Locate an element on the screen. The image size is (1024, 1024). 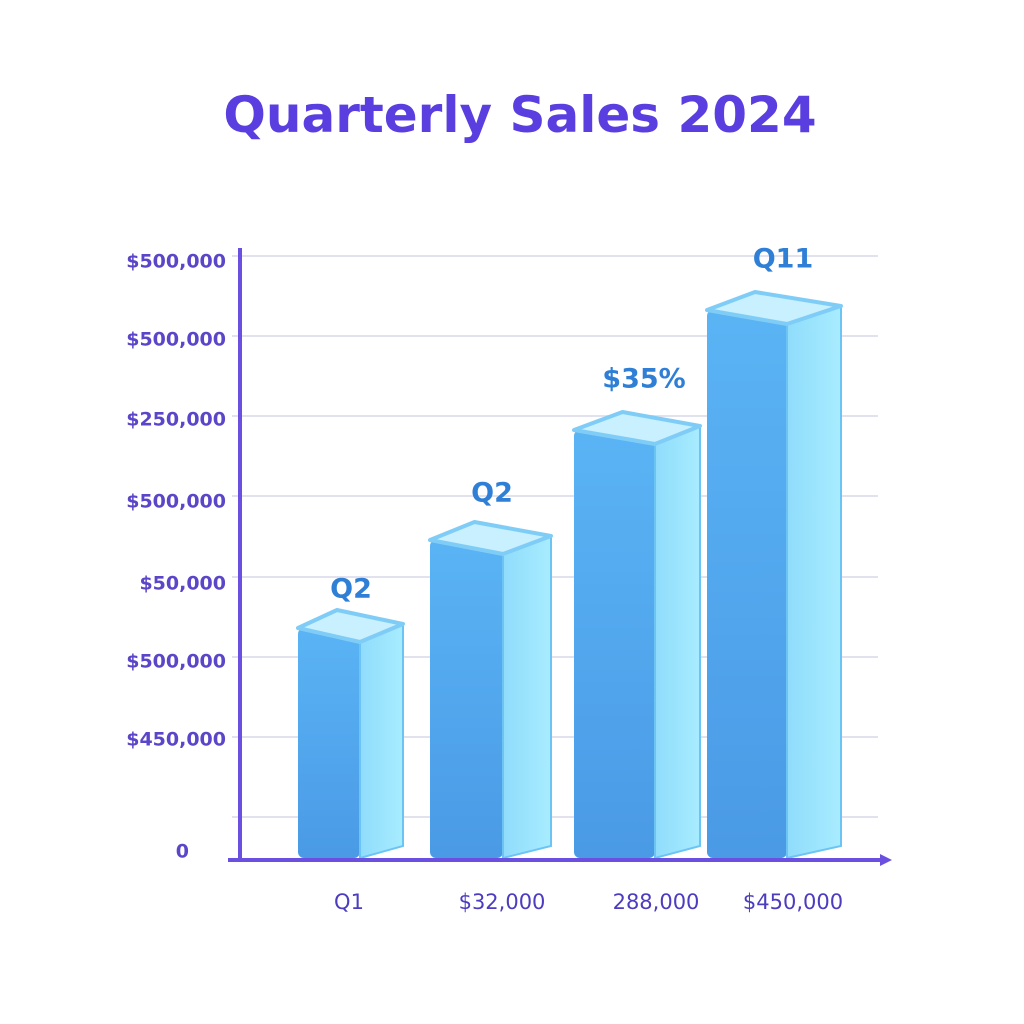
y-tick-label: $250,000 is located at coordinates (176, 420).